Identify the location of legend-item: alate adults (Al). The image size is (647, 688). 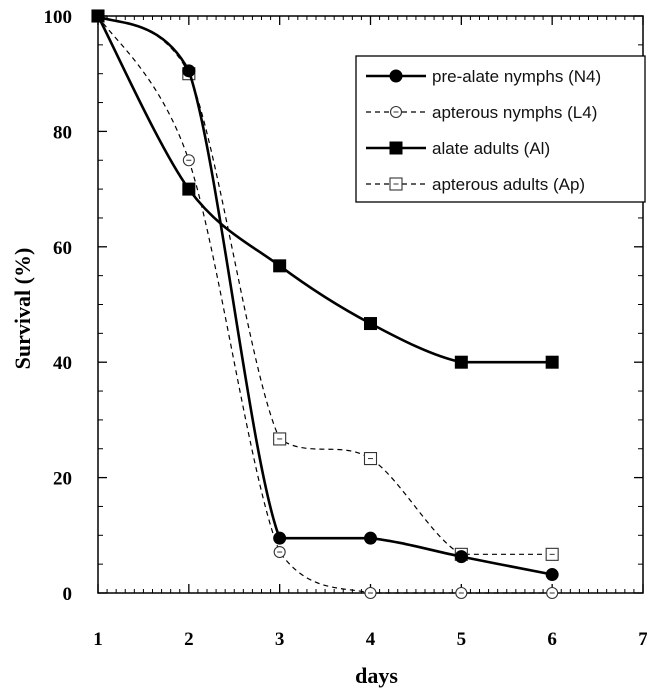
(458, 148).